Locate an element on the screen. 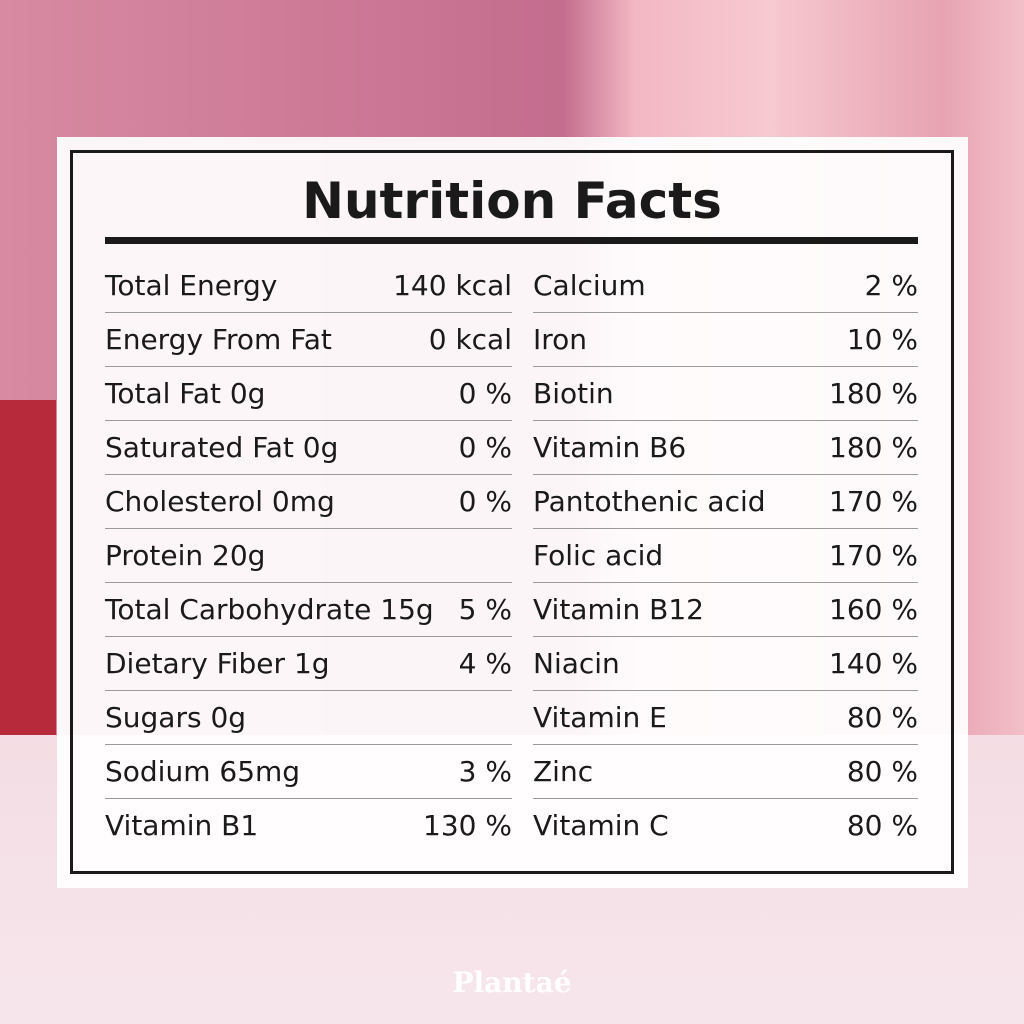 This screenshot has height=1024, width=1024. nutrient-row: Cholesterol 0mg 0 % is located at coordinates (308, 502).